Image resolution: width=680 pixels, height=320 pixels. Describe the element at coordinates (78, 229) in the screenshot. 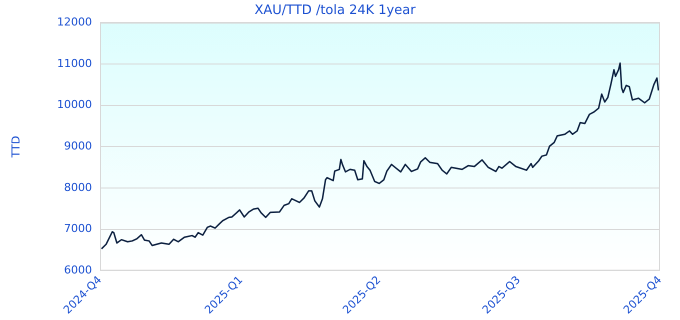

I see `y-tick-label: 7000` at that location.